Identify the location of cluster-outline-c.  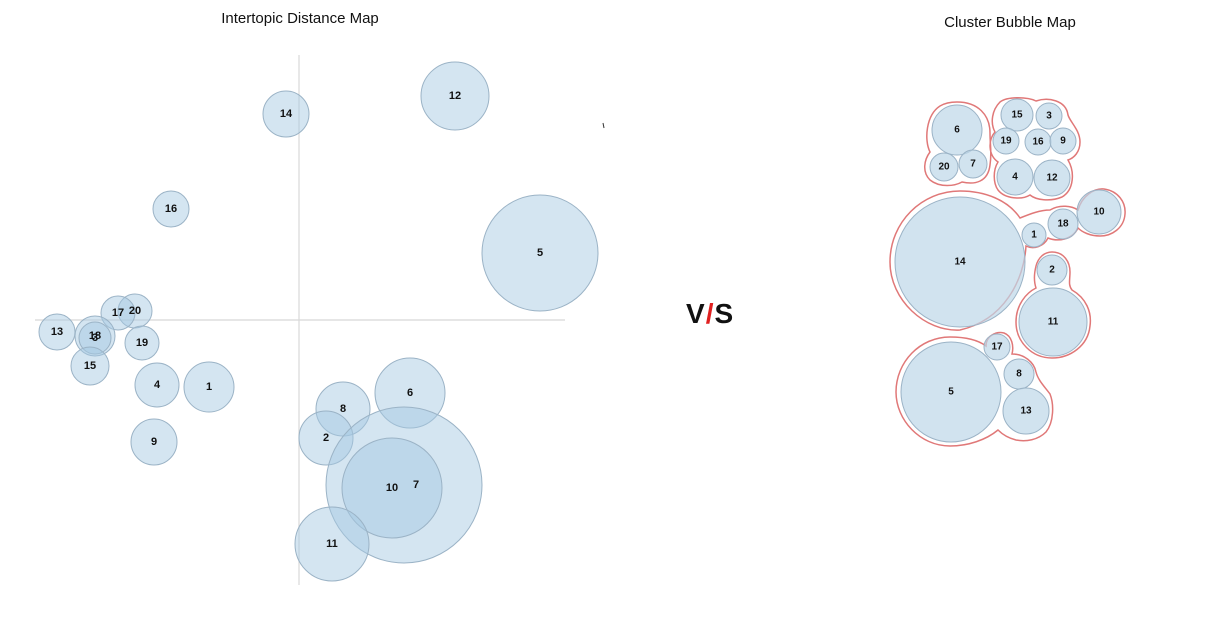
(1007, 259).